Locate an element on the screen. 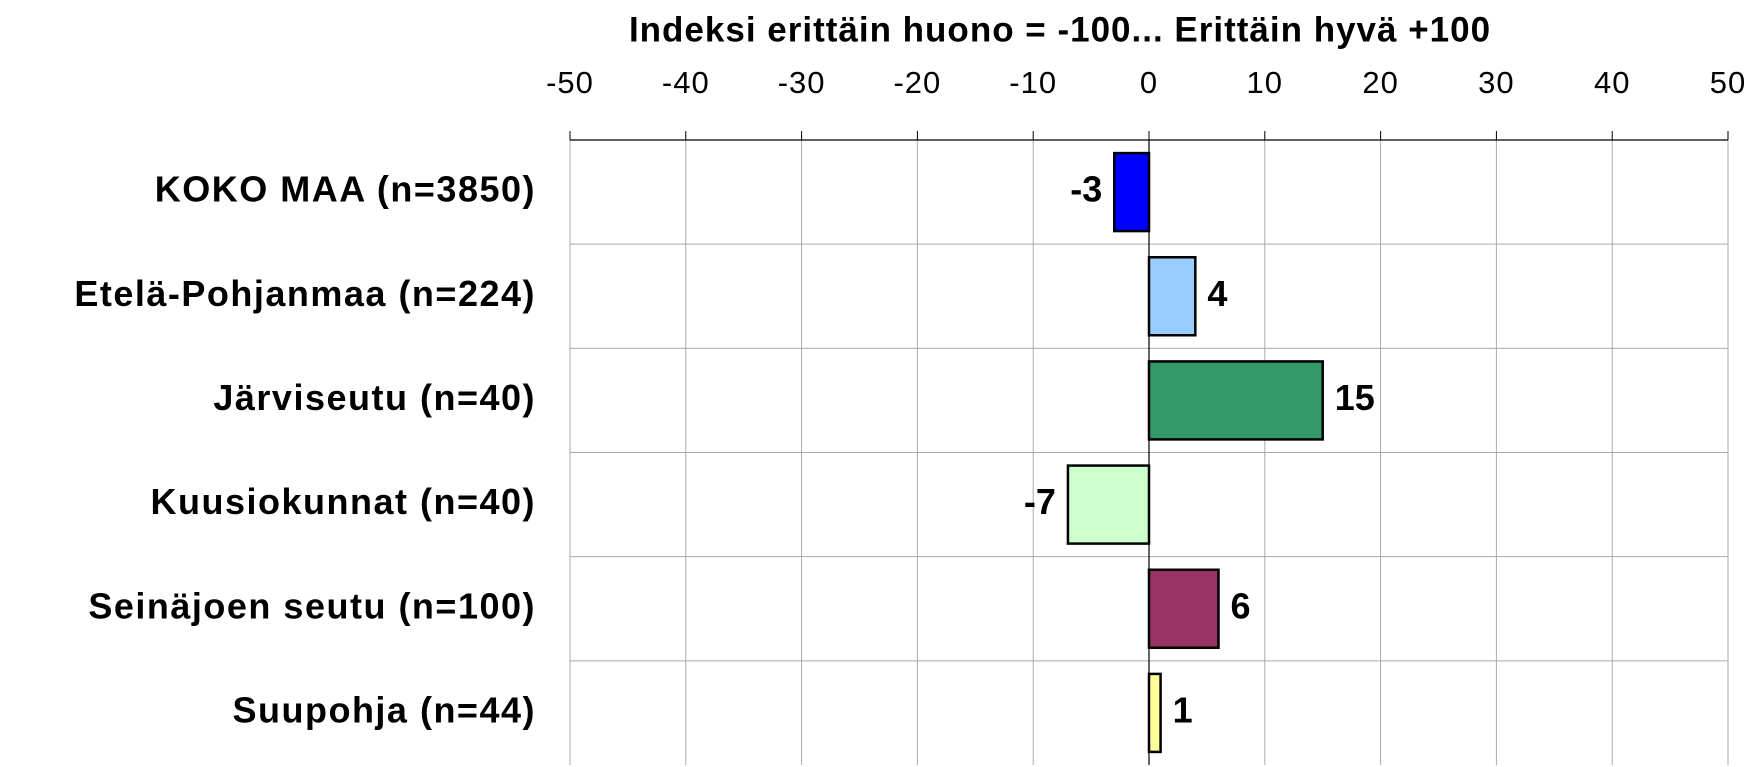  x-tick-label: 40 is located at coordinates (1612, 82).